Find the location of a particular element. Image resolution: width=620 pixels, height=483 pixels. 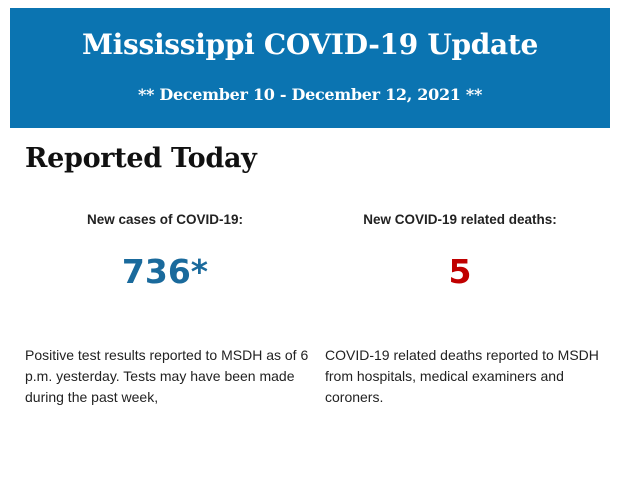

date-range: ** December 10 - December 12, 2021 ** is located at coordinates (310, 94).